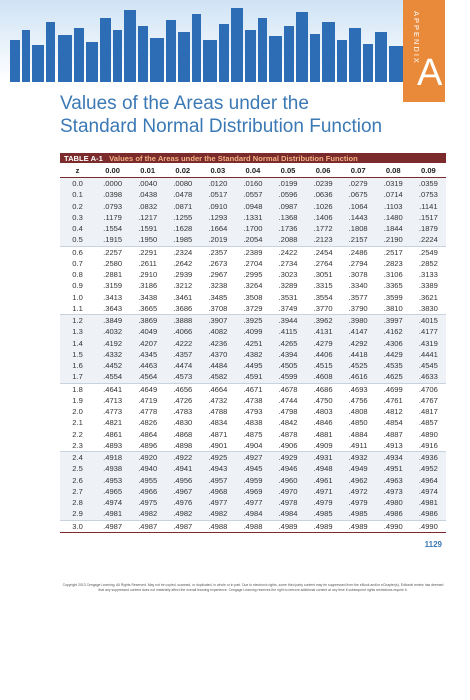  Describe the element at coordinates (393, 366) in the screenshot. I see `area-value: .4535` at that location.